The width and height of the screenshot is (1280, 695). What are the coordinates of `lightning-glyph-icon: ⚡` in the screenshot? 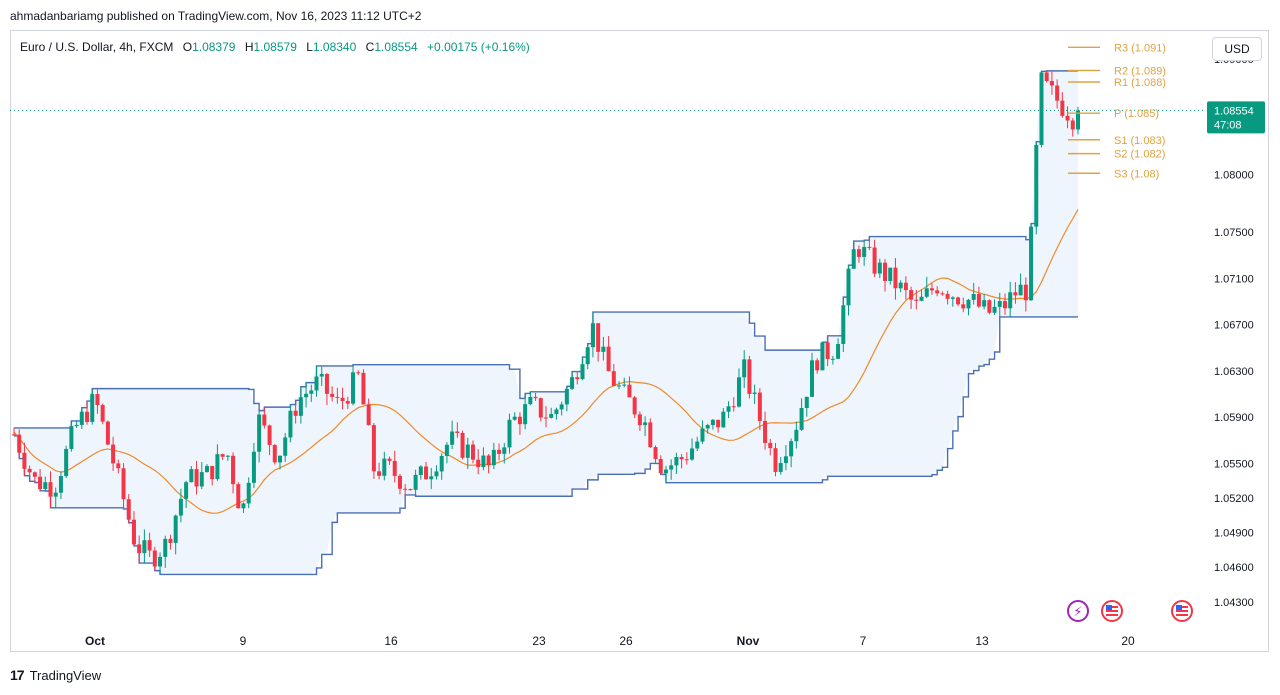 It's located at (1077, 612).